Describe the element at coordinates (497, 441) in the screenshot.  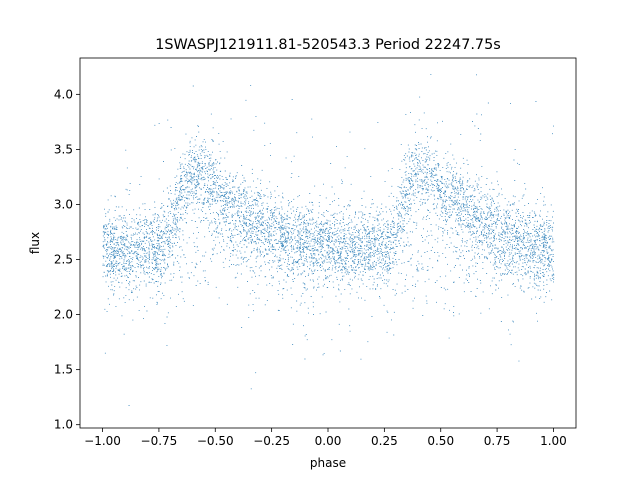
I see `x-tick-label: 0.75` at that location.